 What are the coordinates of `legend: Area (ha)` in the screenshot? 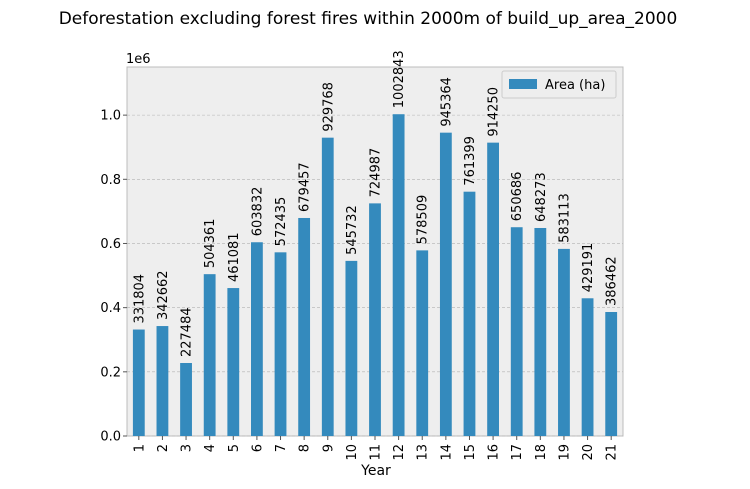 It's located at (559, 84).